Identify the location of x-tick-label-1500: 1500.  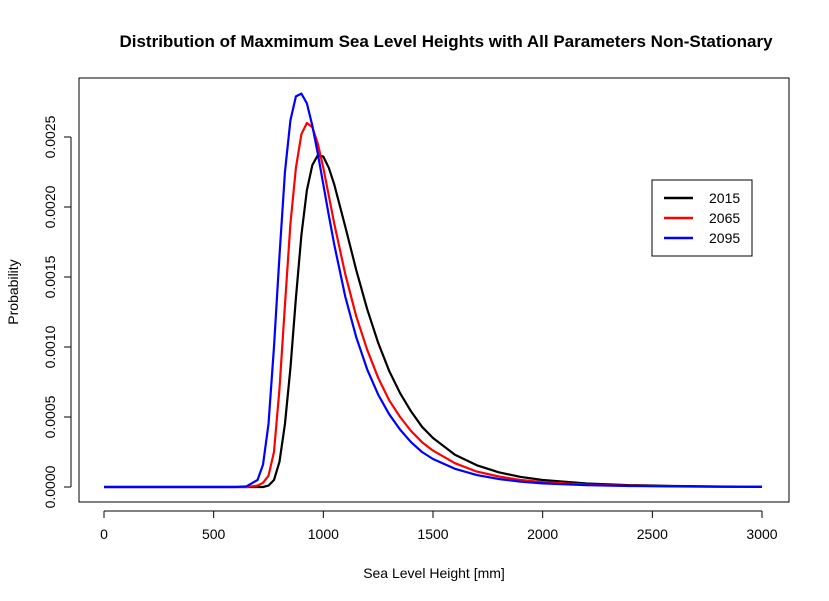
(432, 534).